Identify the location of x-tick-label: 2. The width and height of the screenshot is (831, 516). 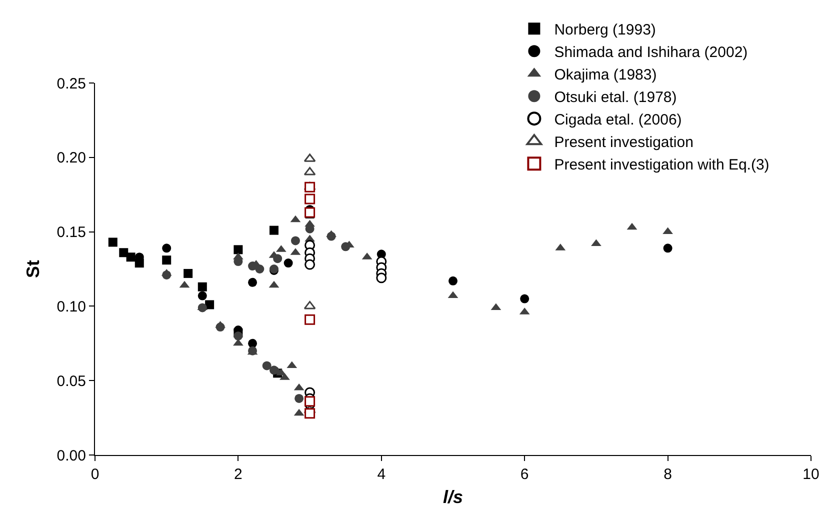
(238, 474).